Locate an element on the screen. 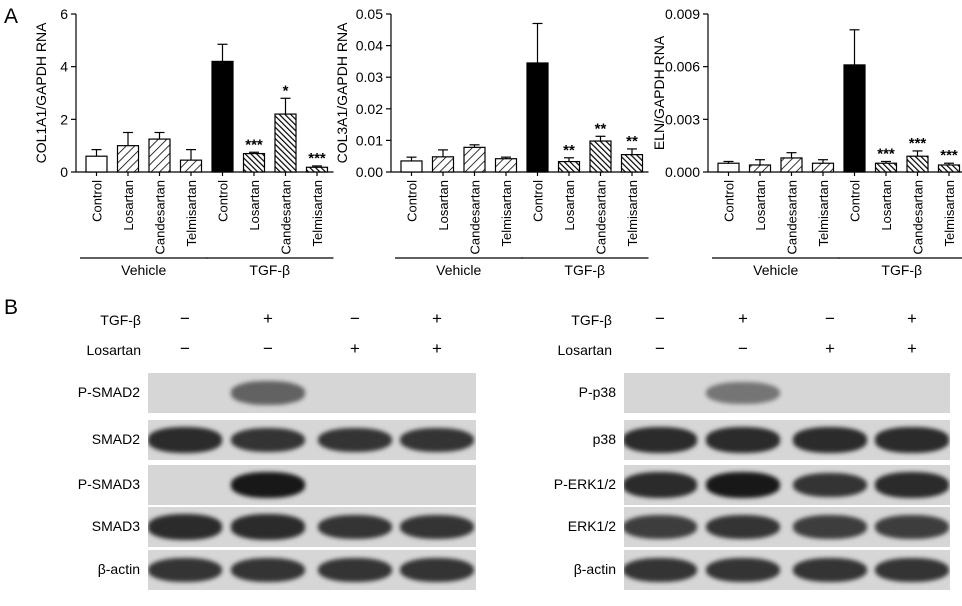 The height and width of the screenshot is (606, 962). y-axis-label: COL1A1/GAPDH RNA is located at coordinates (41, 92).